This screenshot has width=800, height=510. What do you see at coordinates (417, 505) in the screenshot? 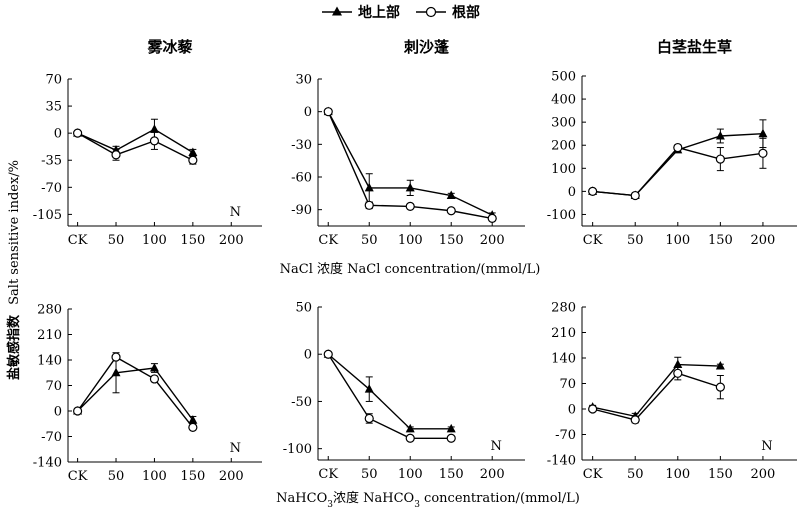
I see `x-axis-label-nahco3-sub2: 3` at bounding box center [417, 505].